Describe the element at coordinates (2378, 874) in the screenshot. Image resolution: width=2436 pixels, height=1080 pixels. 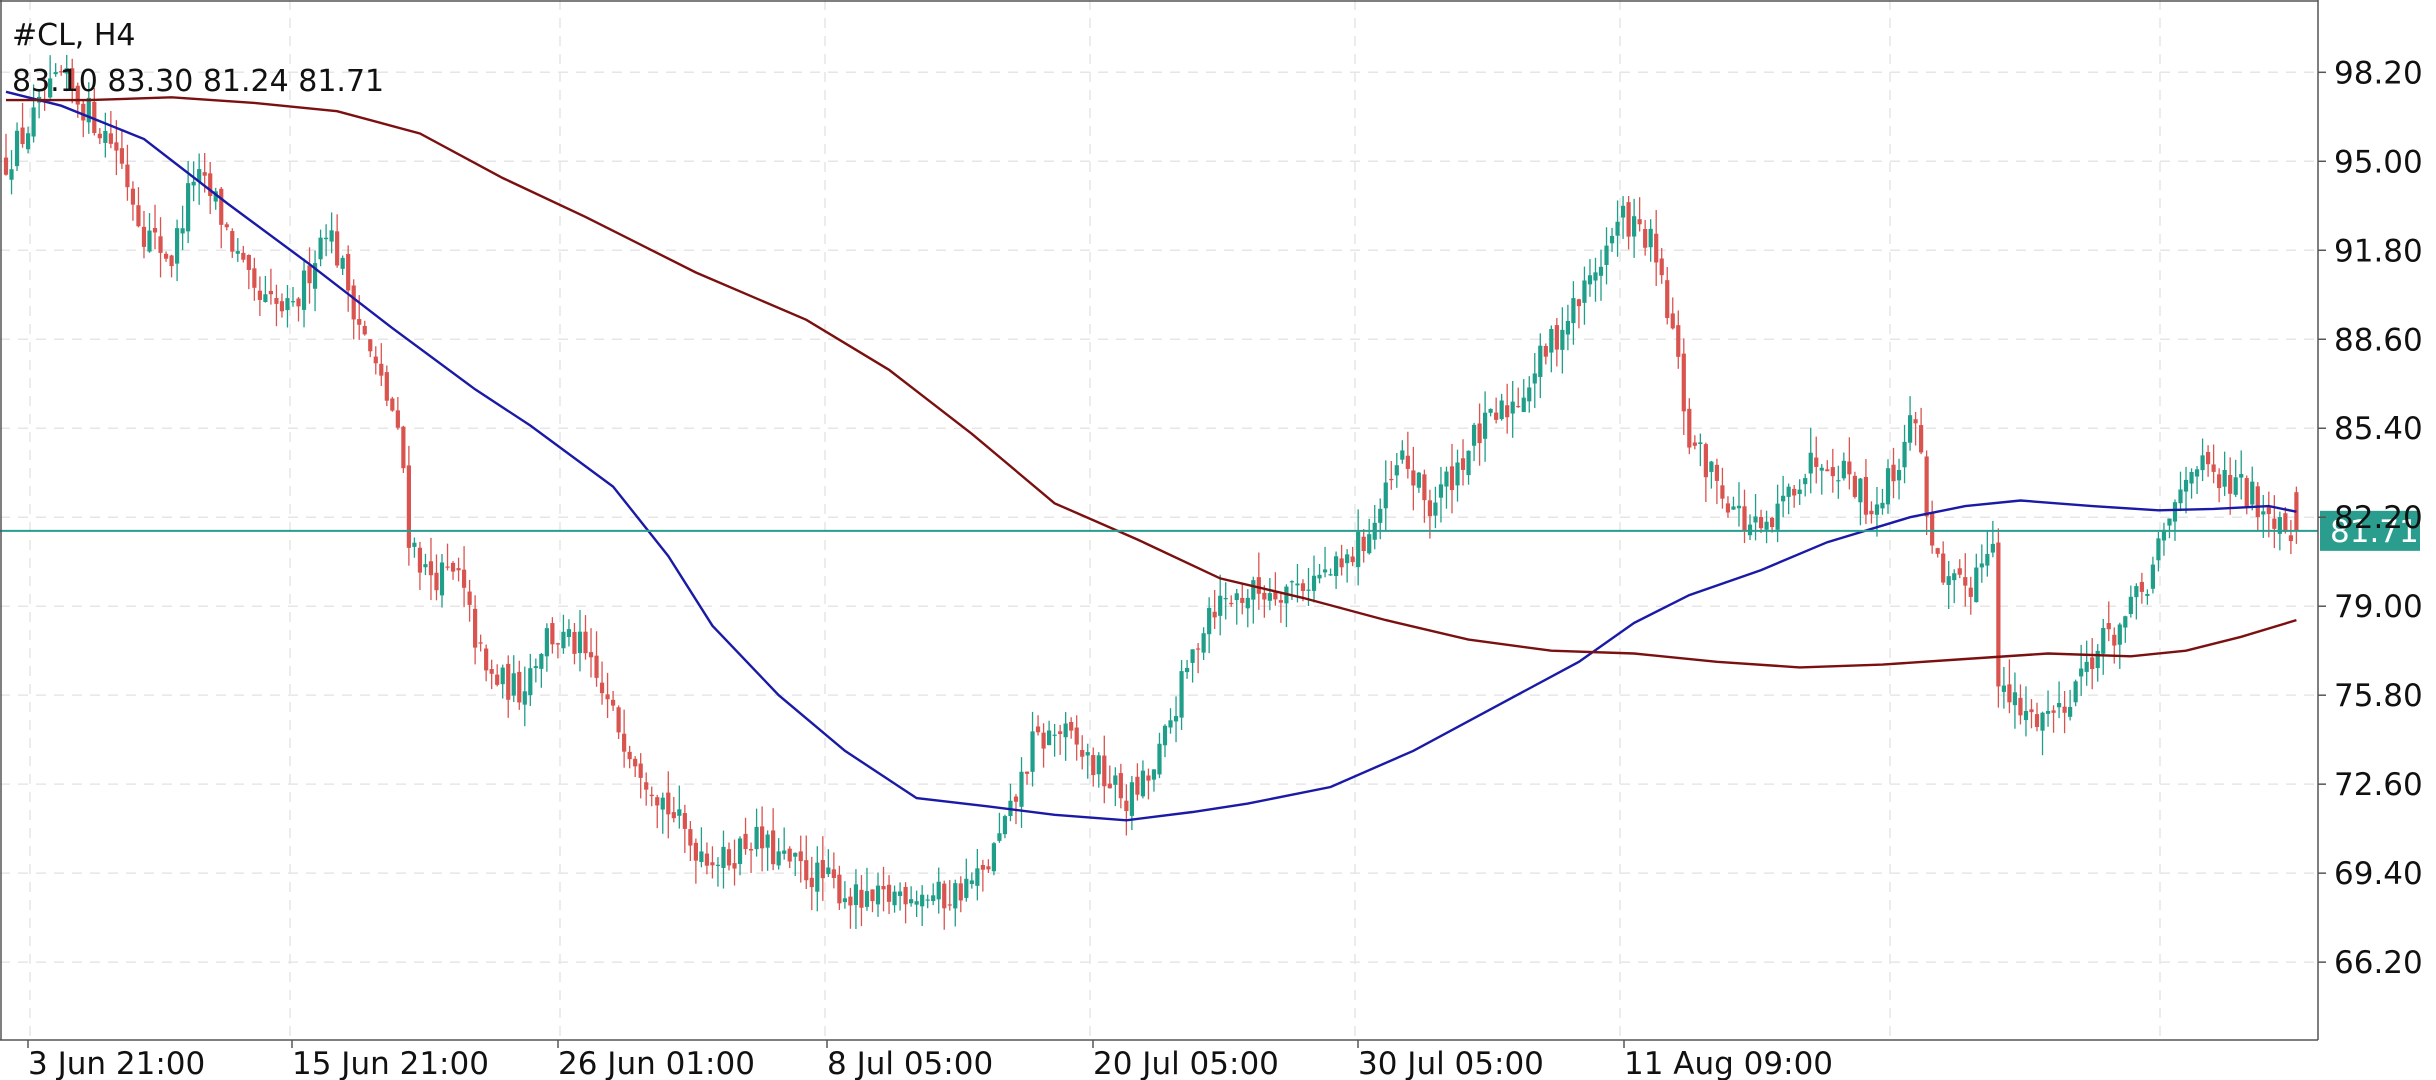
I see `y-tick-label: 69.40` at that location.